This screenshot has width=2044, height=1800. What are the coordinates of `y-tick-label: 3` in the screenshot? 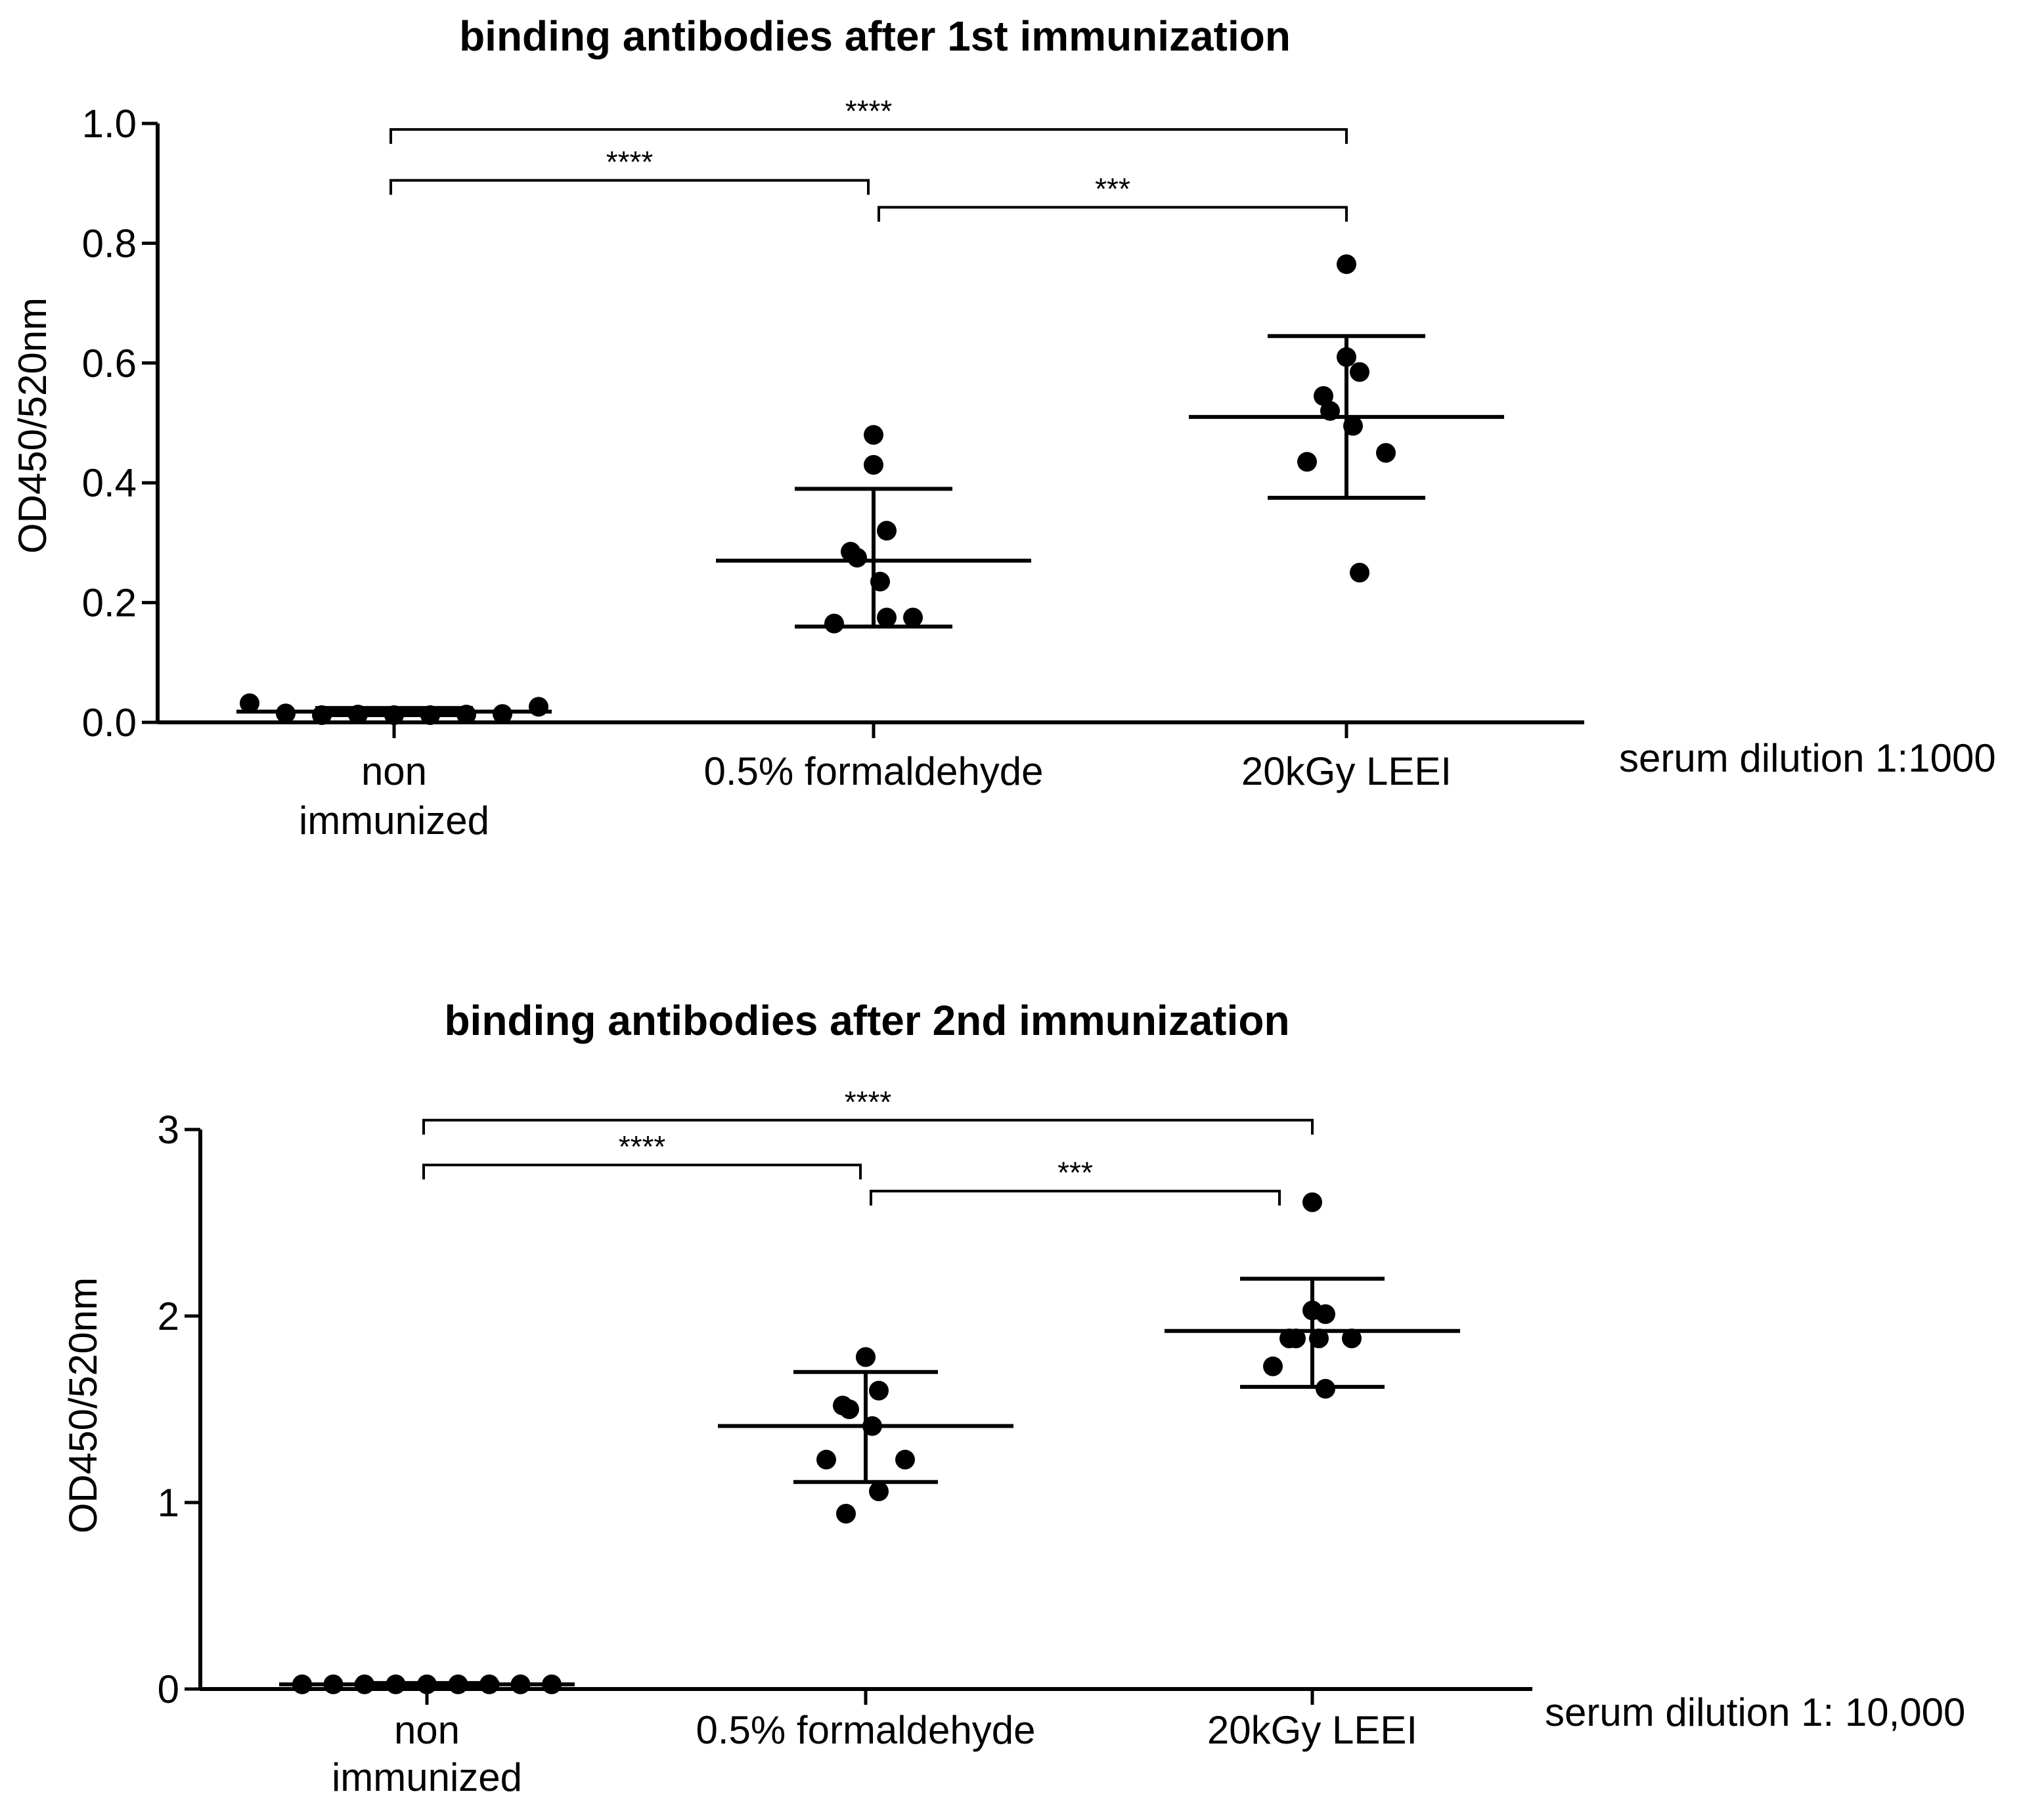 It's located at (168, 1130).